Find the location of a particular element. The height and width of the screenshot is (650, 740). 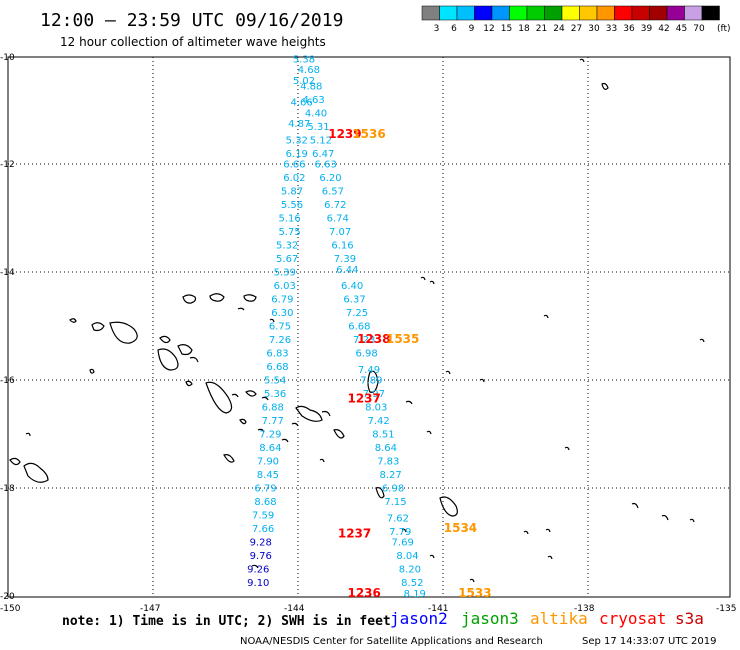

colorbar-tick-label: 3 is located at coordinates (437, 29).